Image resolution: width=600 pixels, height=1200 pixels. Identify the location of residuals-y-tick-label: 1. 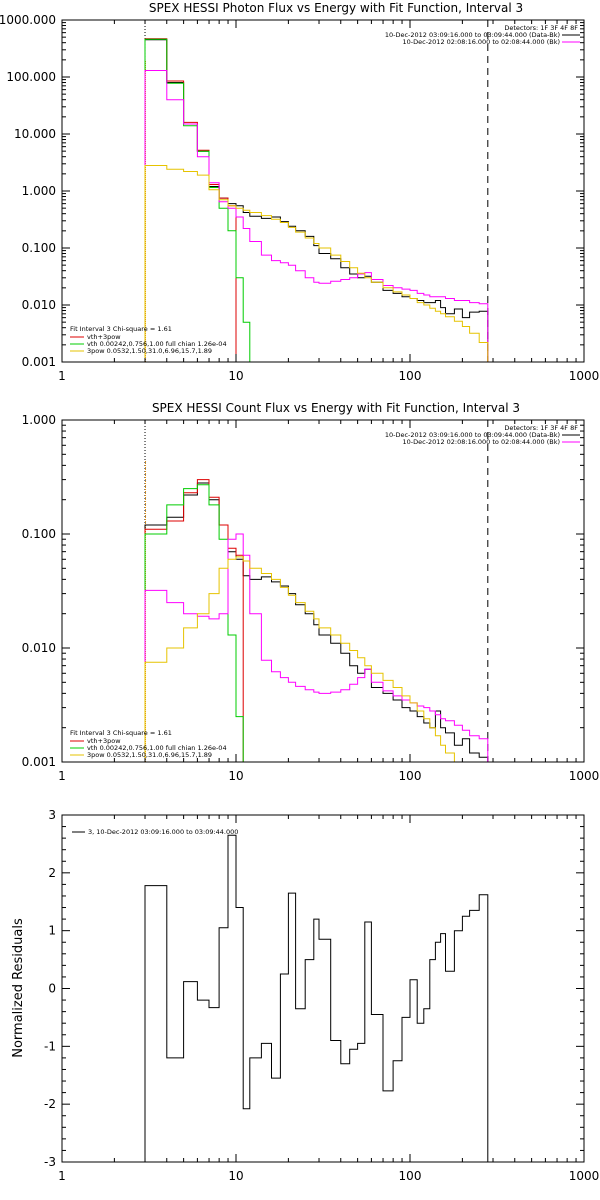
(52, 931).